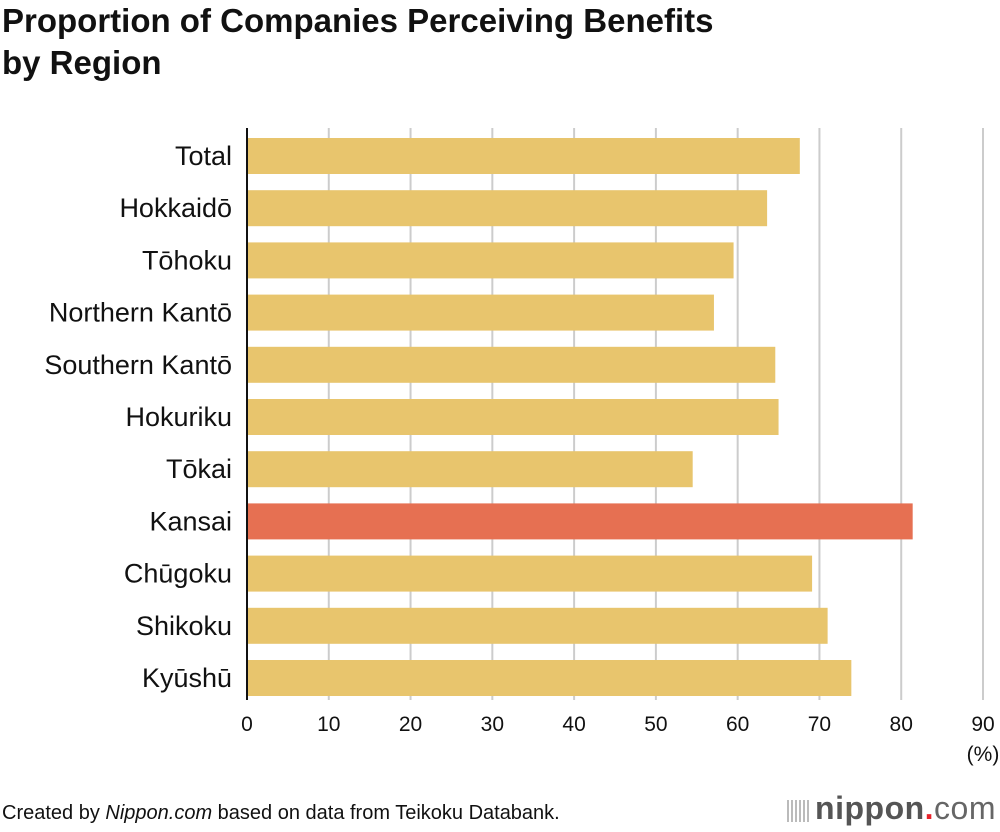  Describe the element at coordinates (410, 724) in the screenshot. I see `x-tick-label: 20` at that location.